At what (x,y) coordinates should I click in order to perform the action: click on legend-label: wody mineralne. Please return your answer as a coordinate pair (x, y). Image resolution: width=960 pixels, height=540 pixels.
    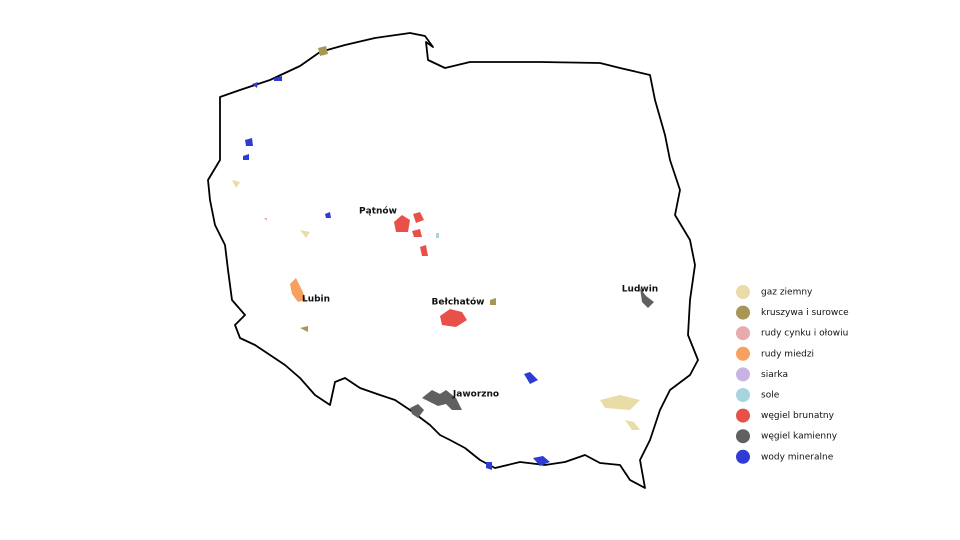
    Looking at the image, I should click on (797, 457).